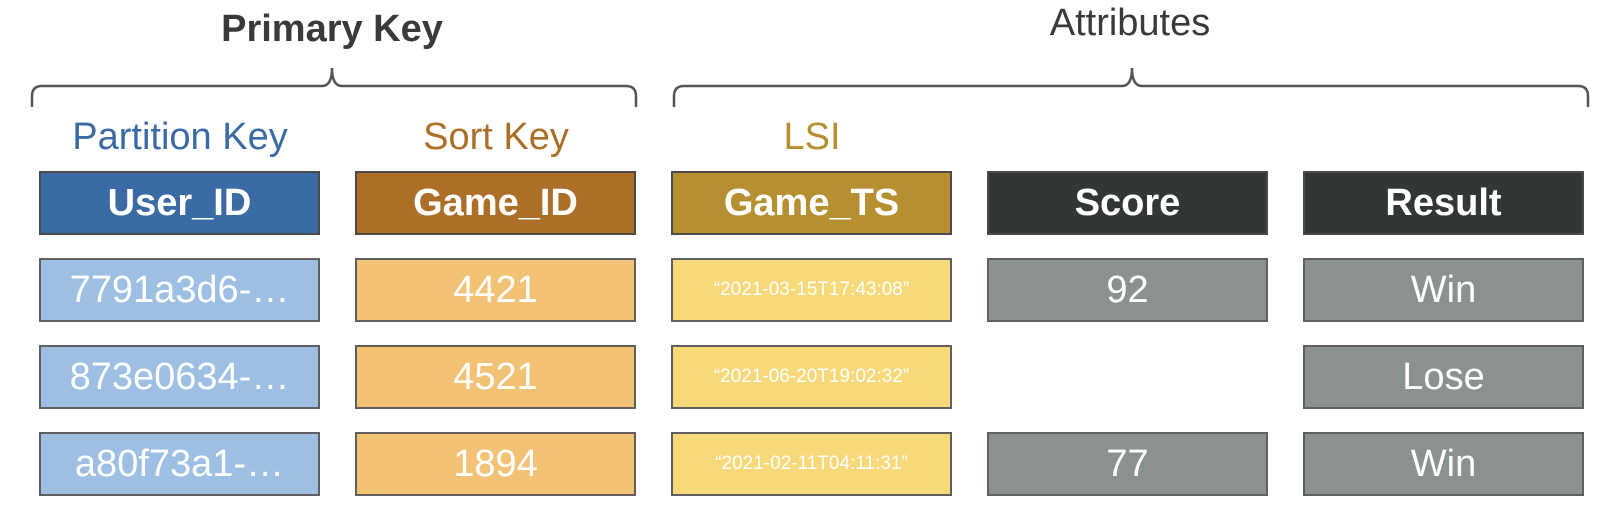 The height and width of the screenshot is (518, 1620). I want to click on cell-game-id: 4521, so click(495, 377).